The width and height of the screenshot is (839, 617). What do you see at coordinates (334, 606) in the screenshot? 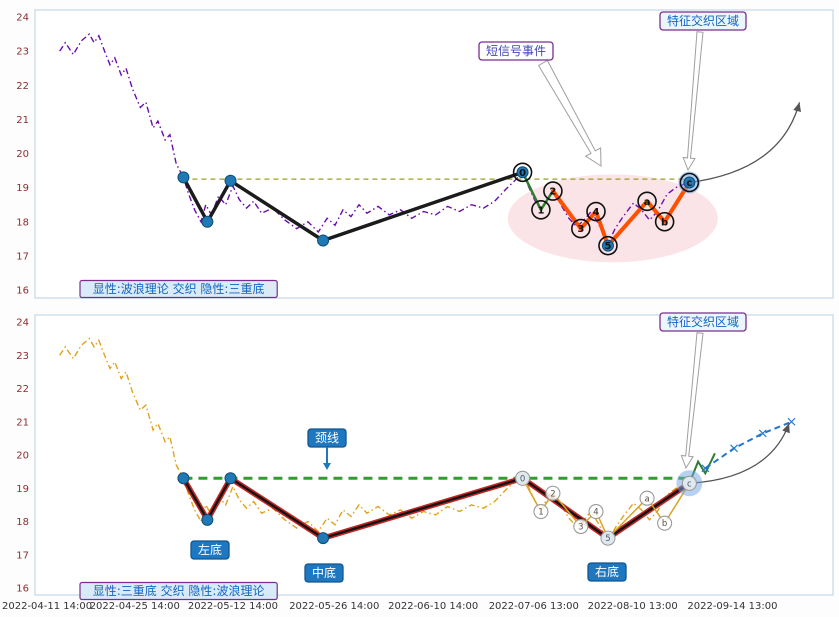
I see `x-tick-label: 2022-05-26 14:00` at bounding box center [334, 606].